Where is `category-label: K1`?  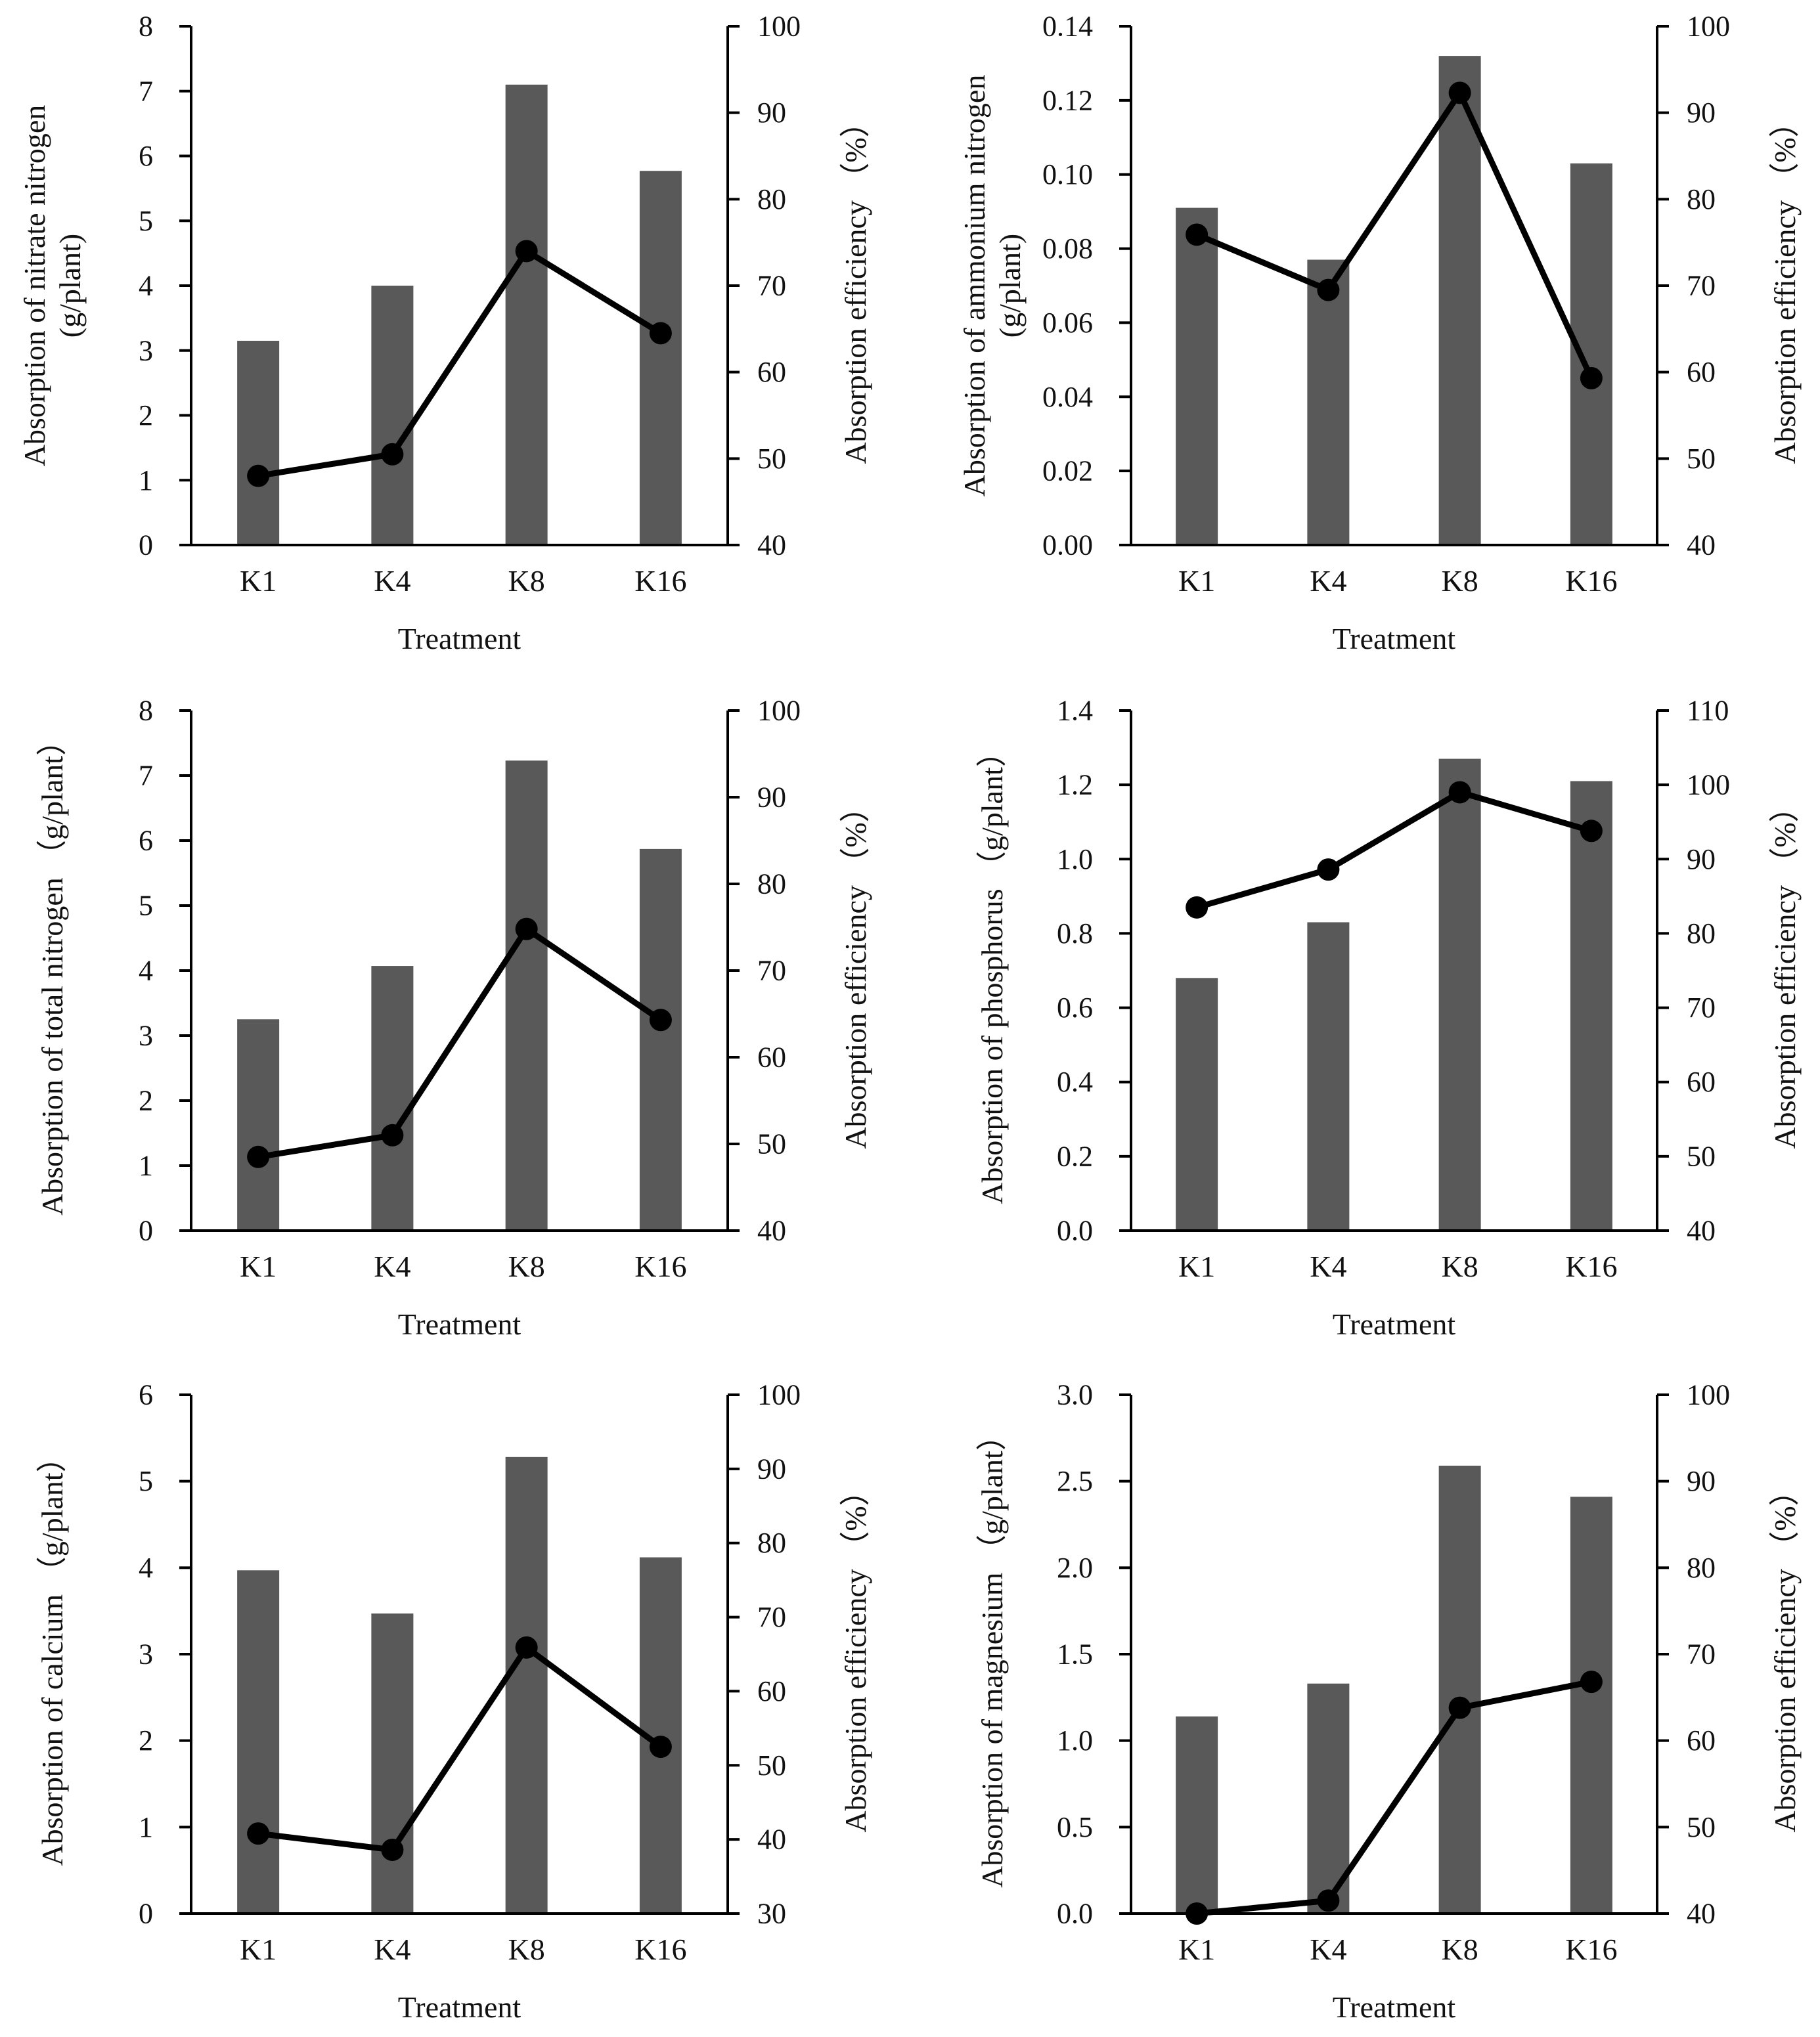 category-label: K1 is located at coordinates (258, 1266).